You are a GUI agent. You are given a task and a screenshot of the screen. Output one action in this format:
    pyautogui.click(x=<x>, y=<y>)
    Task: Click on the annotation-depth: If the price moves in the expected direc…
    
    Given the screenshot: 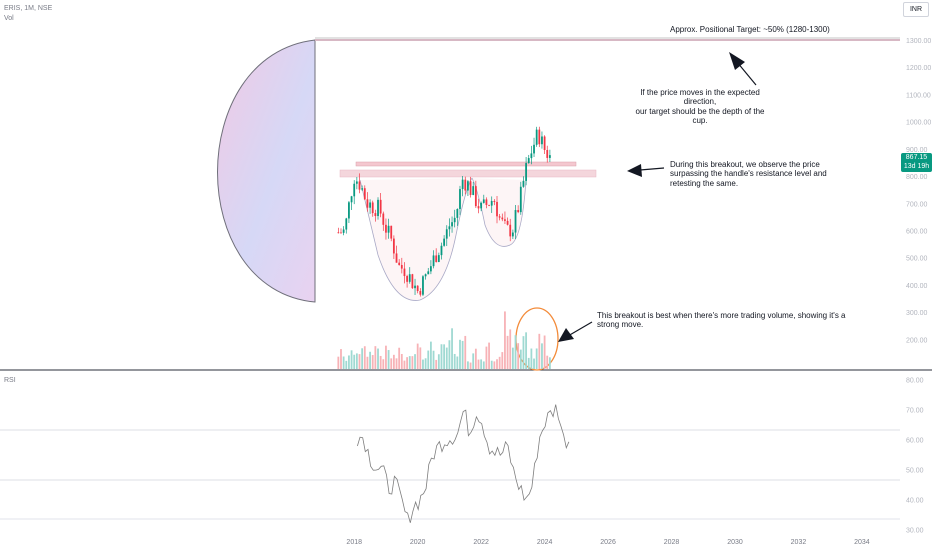 What is the action you would take?
    pyautogui.click(x=700, y=107)
    